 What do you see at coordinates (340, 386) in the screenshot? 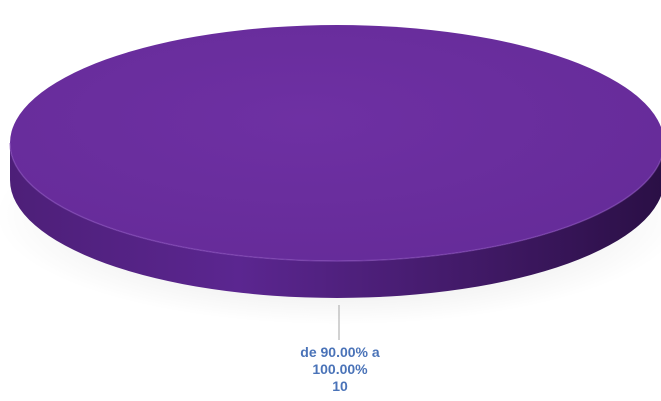
I see `slice-value: 10` at bounding box center [340, 386].